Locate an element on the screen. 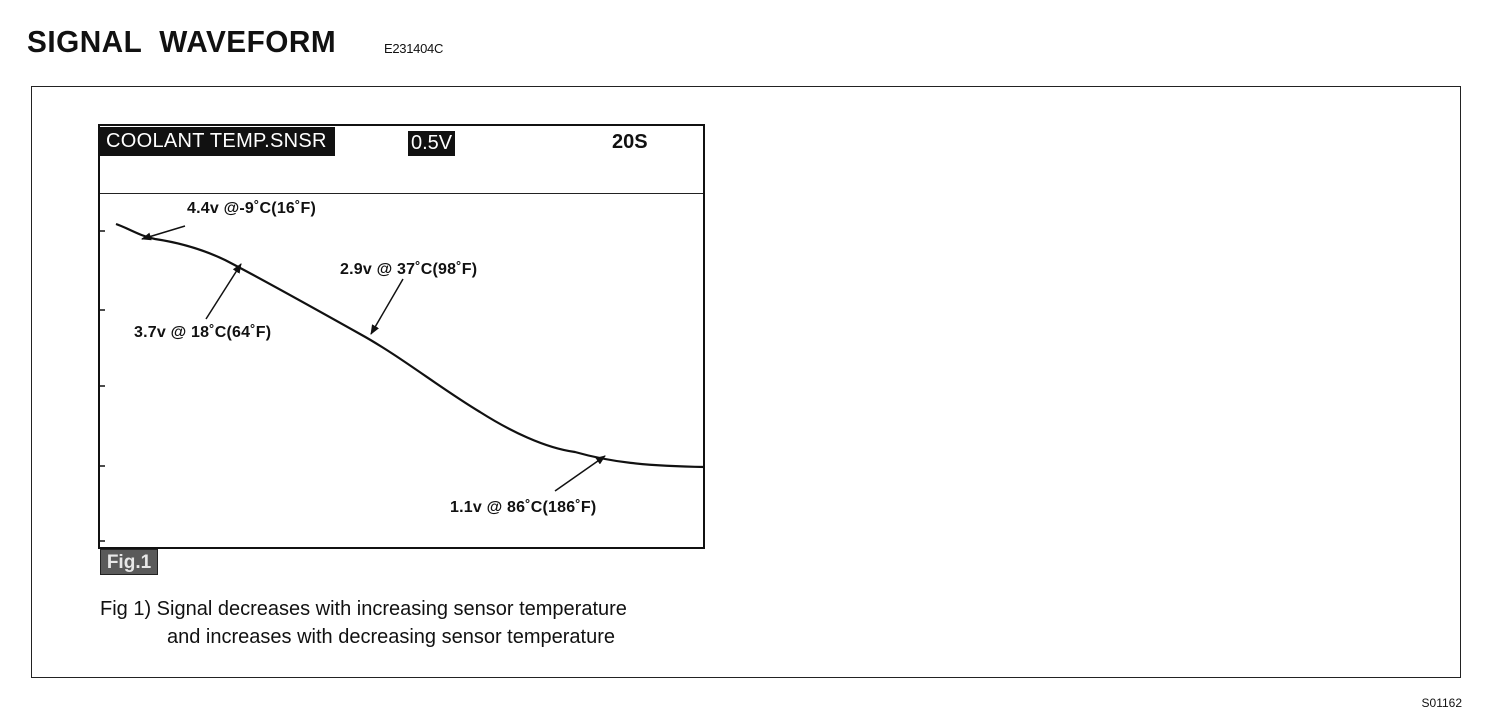 The width and height of the screenshot is (1504, 726). signal-waveform is located at coordinates (410, 345).